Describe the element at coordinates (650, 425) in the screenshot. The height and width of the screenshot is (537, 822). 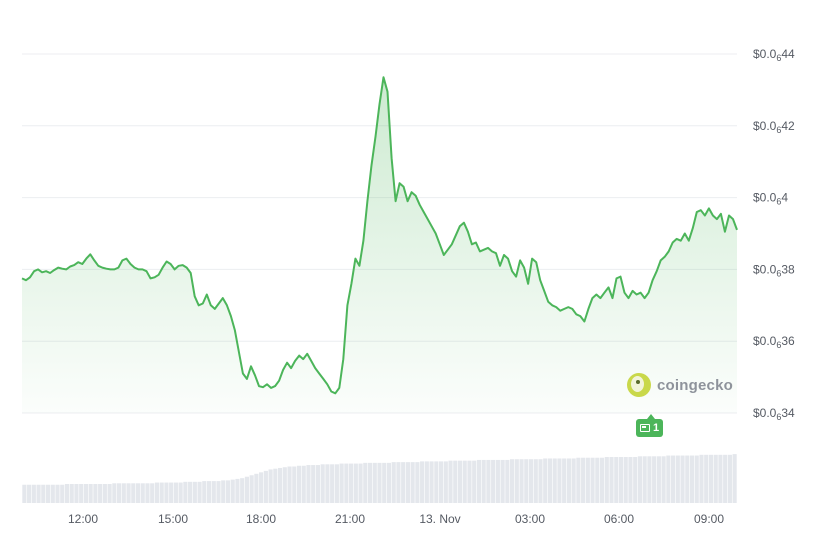
I see `event-badge: 1` at that location.